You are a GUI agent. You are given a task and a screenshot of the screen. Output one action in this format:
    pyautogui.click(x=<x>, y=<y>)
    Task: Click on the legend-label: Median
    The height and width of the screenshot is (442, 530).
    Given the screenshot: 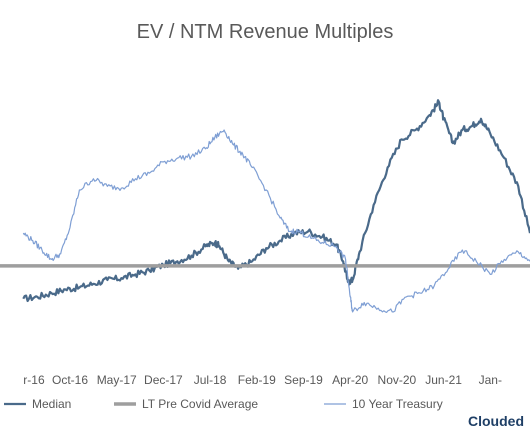 What is the action you would take?
    pyautogui.click(x=51, y=404)
    